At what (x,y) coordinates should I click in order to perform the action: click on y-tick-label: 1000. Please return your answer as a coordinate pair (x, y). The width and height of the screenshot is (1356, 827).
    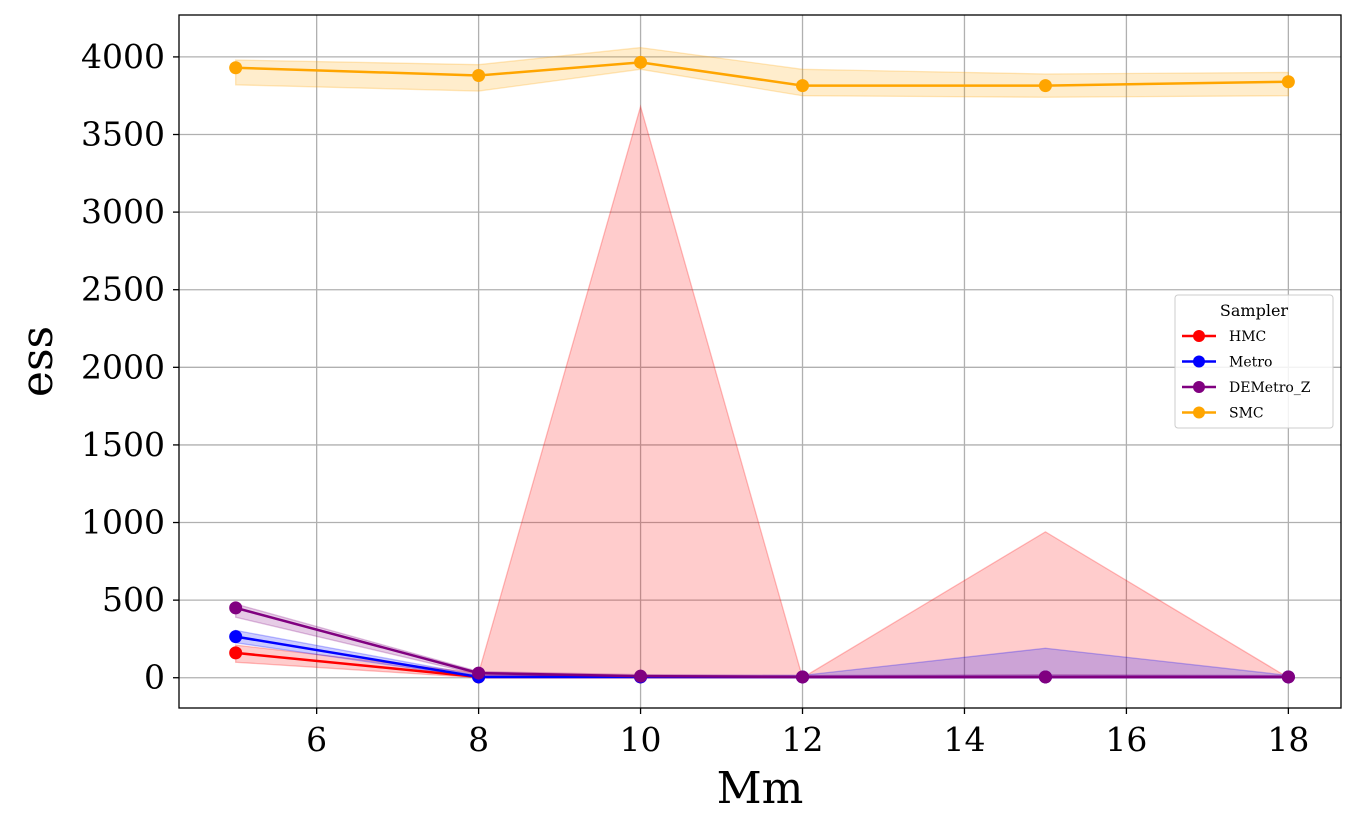
    Looking at the image, I should click on (123, 522).